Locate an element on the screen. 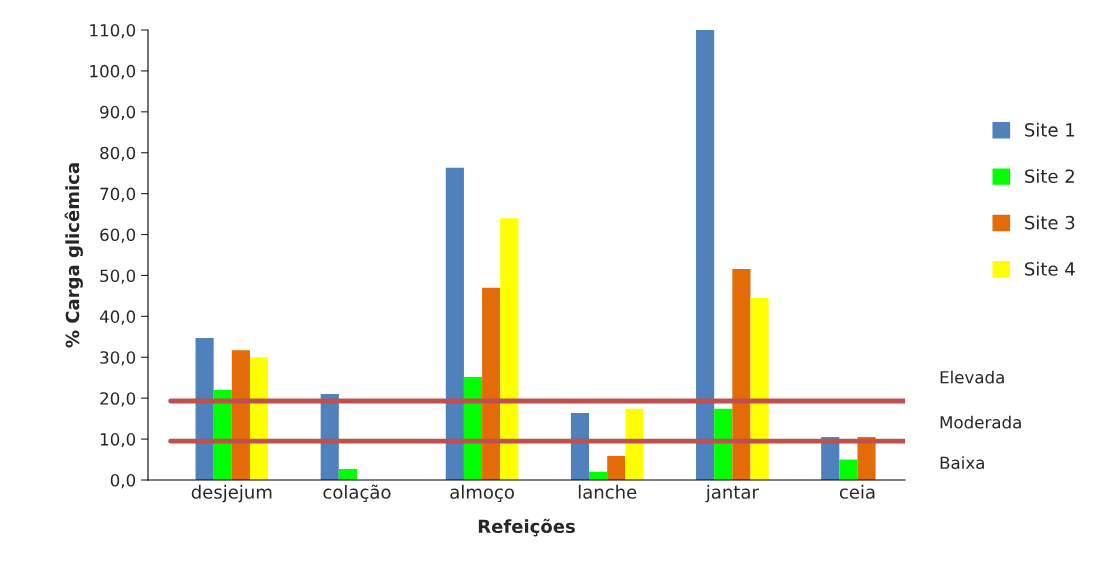 The image size is (1094, 580). legend-label: Site 4 is located at coordinates (1050, 268).